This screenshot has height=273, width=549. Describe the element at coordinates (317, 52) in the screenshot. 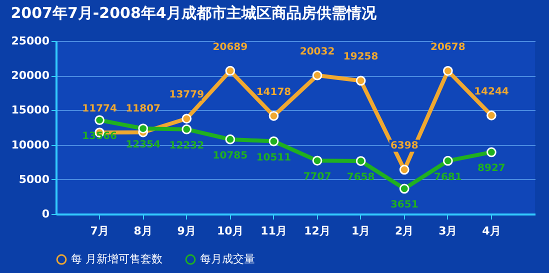

I see `data-label: 20032` at that location.